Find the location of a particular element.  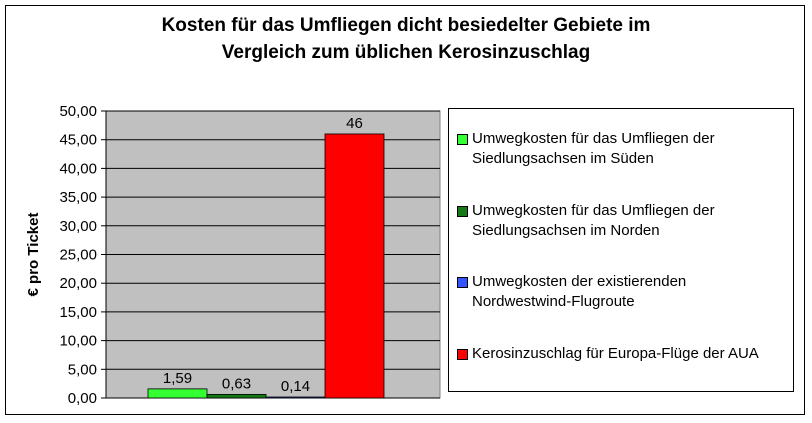

y-tick-label: 0,00 is located at coordinates (82, 398).